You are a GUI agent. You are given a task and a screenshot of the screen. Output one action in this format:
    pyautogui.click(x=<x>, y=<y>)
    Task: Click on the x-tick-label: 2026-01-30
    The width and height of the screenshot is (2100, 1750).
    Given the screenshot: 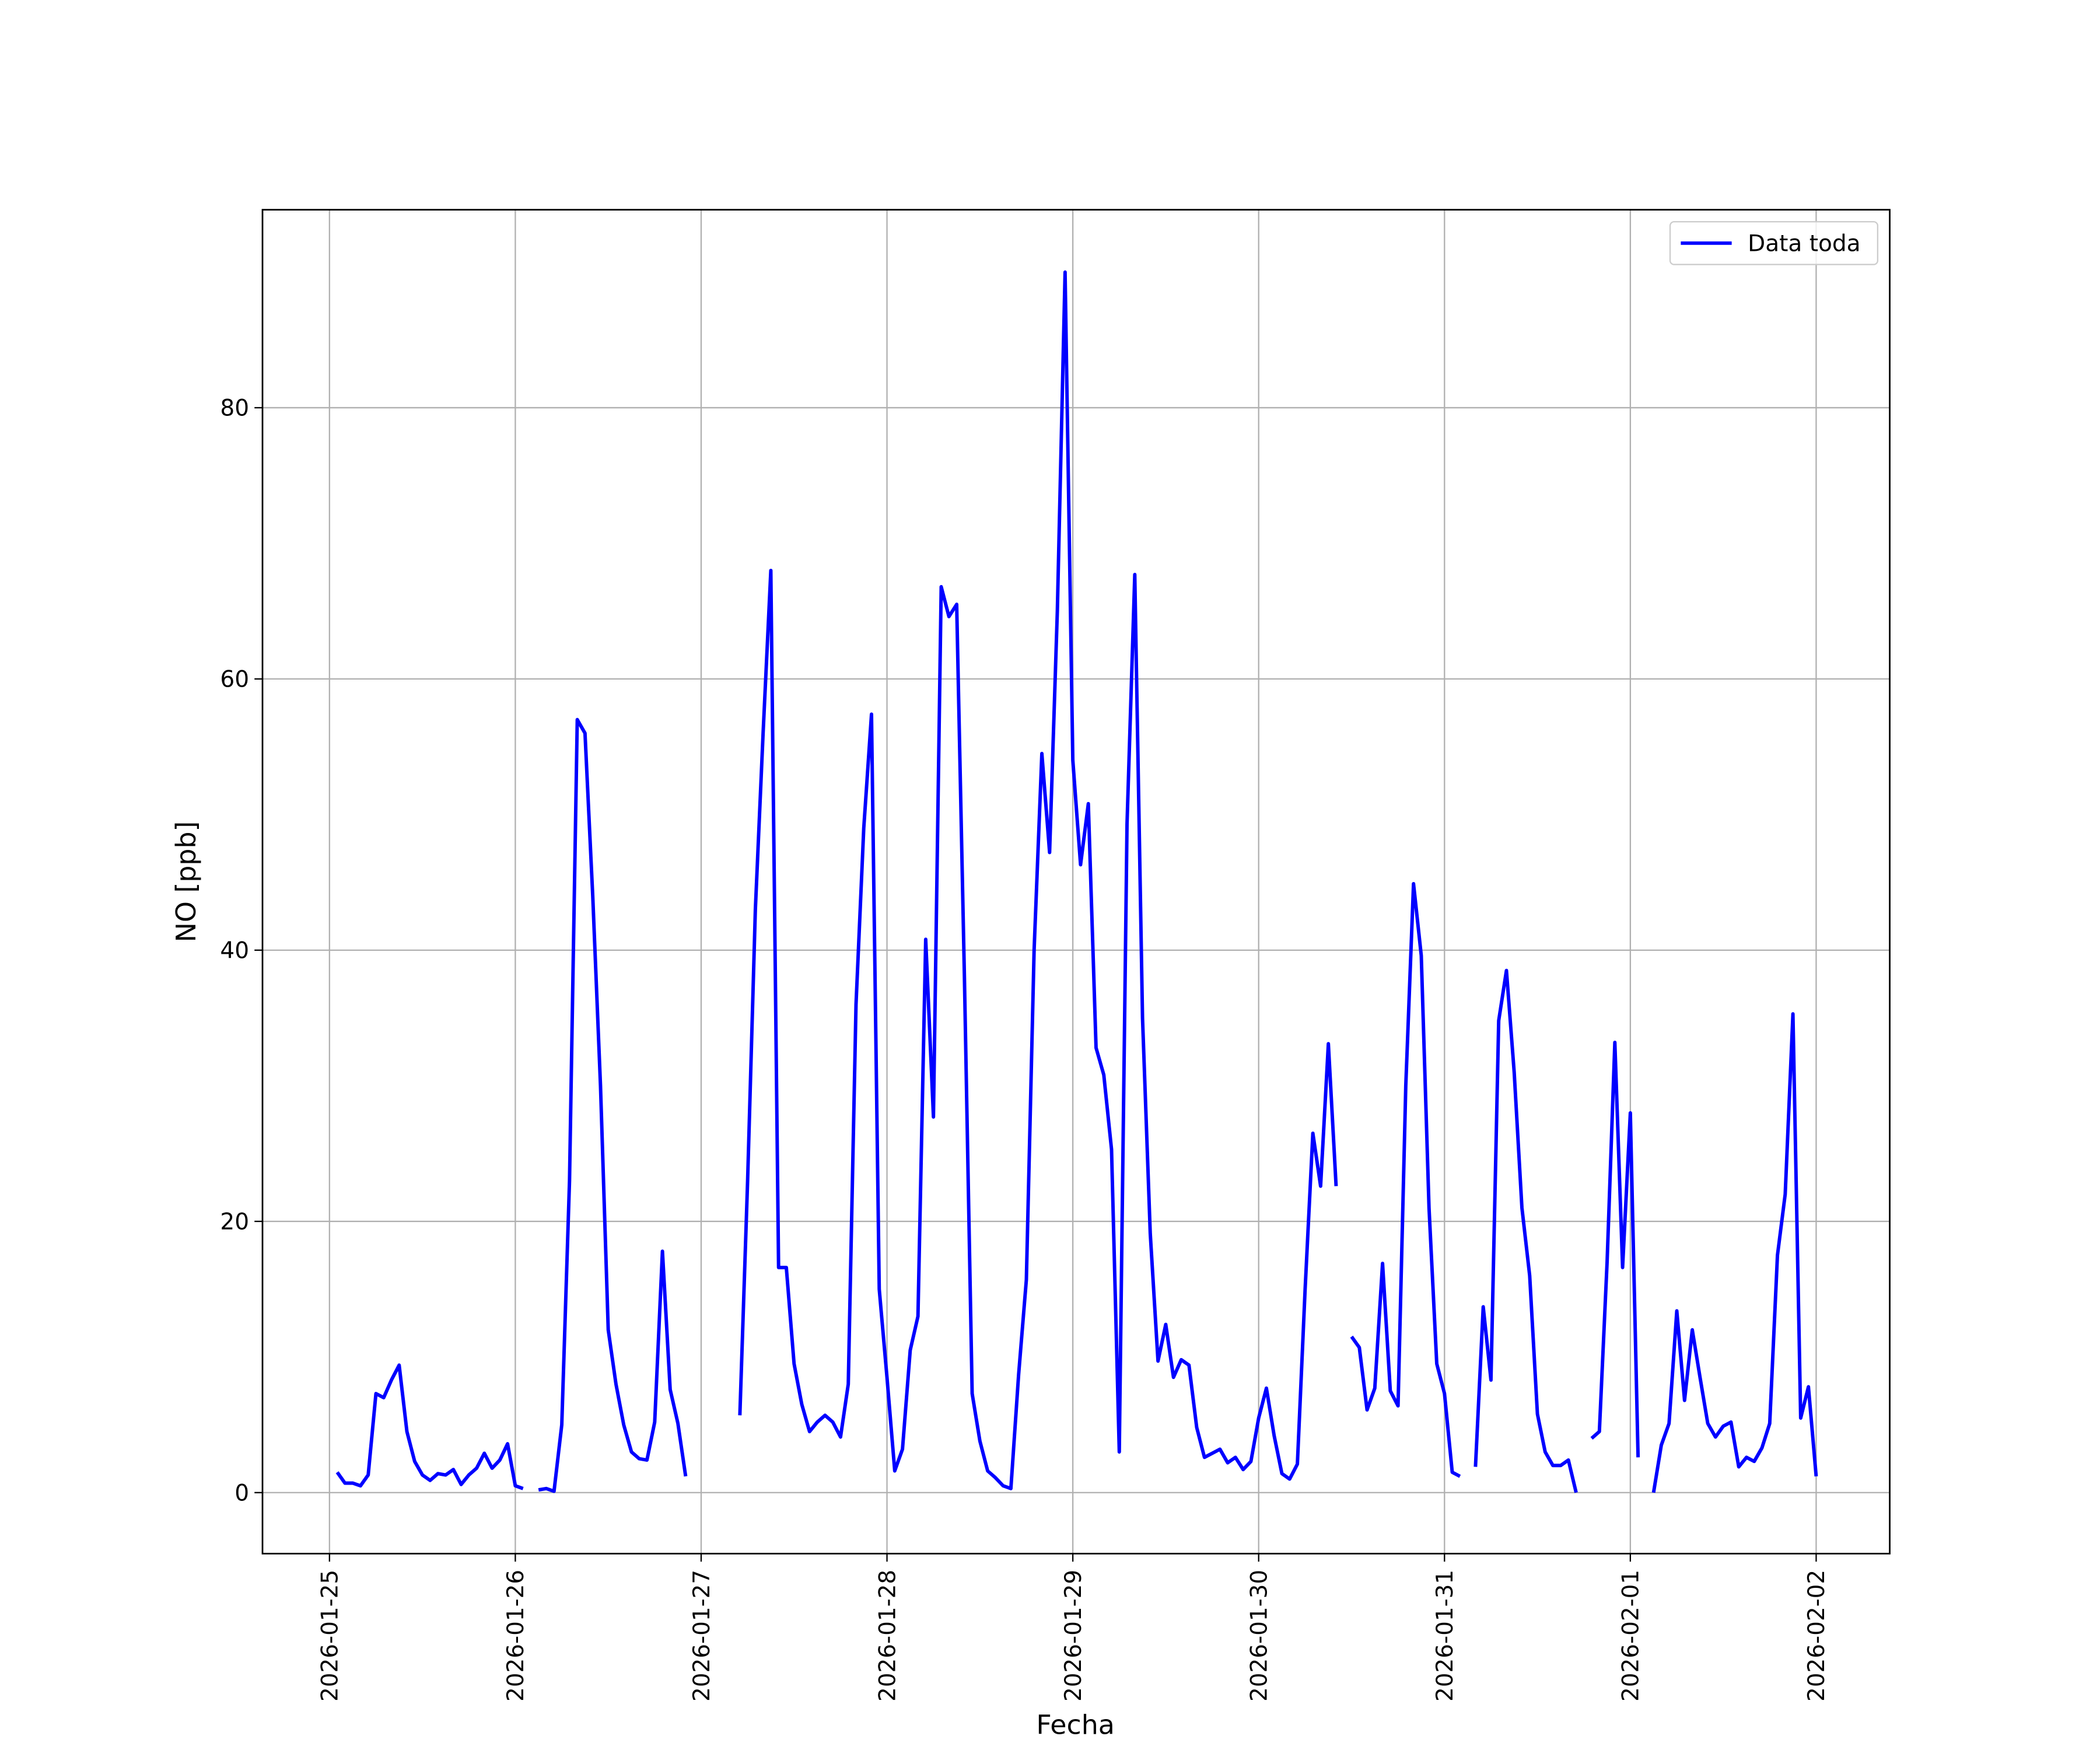 What is the action you would take?
    pyautogui.click(x=1259, y=1636)
    